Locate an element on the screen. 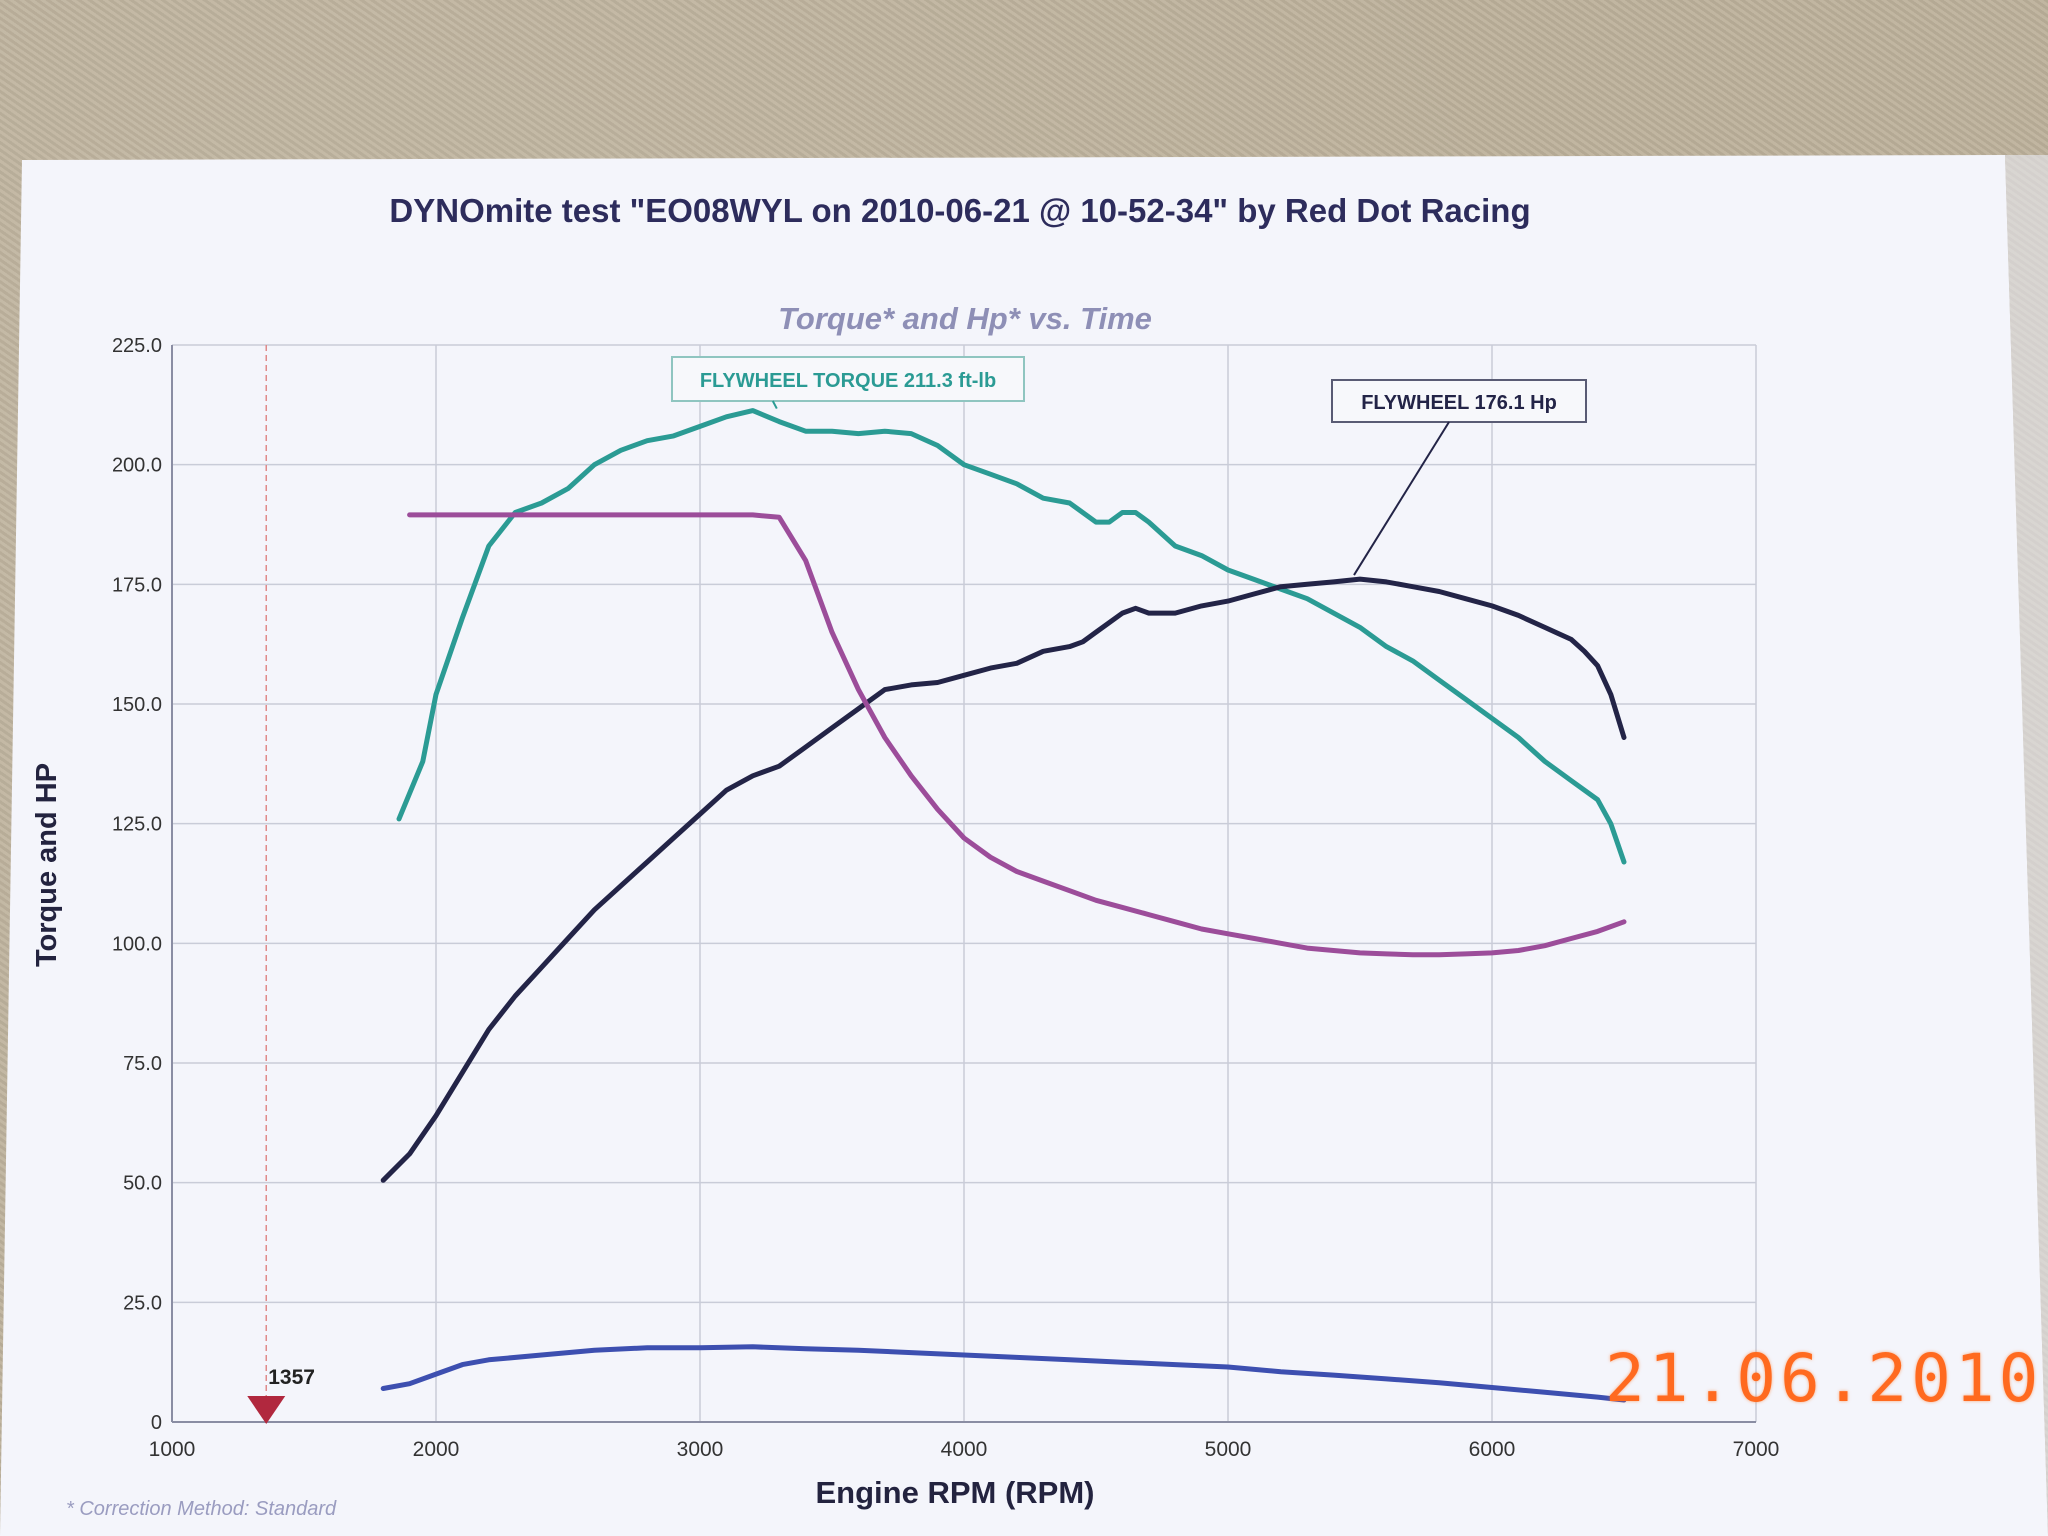 This screenshot has height=1536, width=2048. correction-footnote: * Correction Method: Standard is located at coordinates (201, 1509).